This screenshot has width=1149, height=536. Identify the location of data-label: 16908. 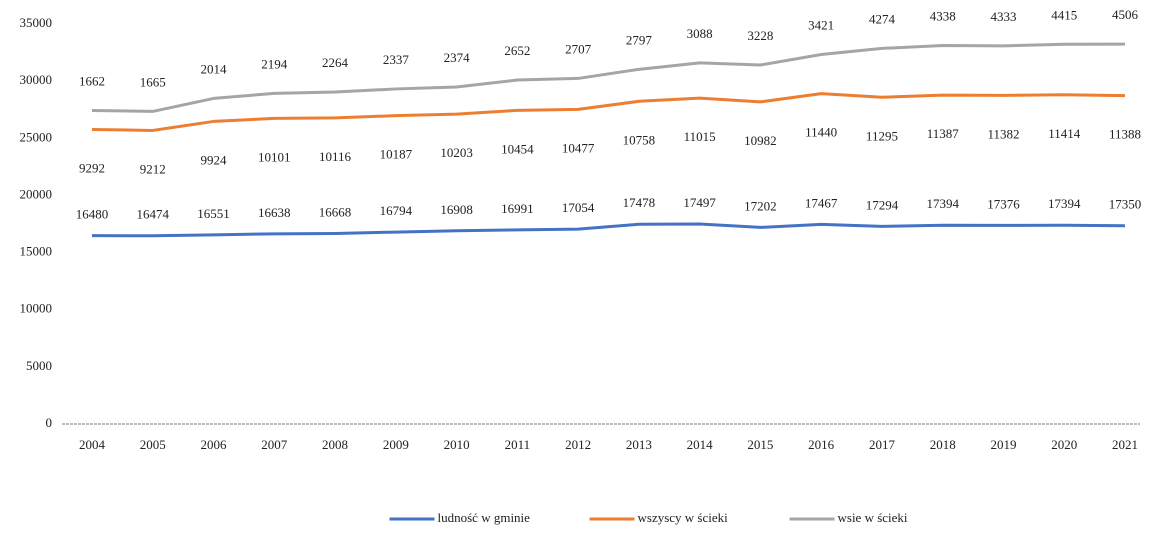
(456, 209).